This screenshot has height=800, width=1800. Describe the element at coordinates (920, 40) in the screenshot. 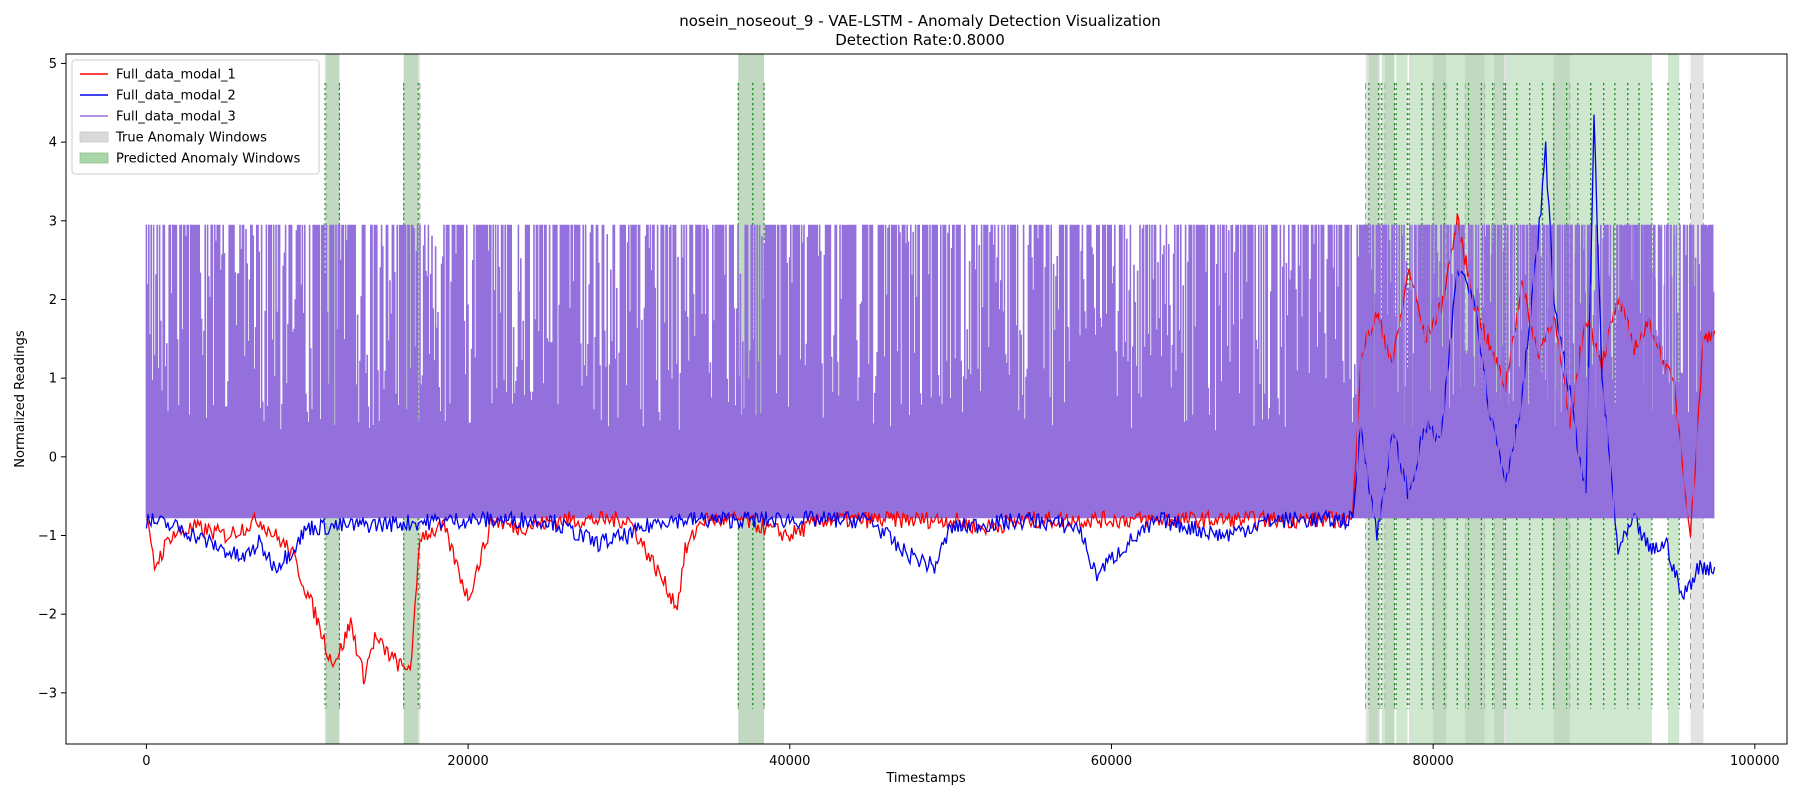

I see `chart-subtitle: Detection Rate:0.8000` at that location.